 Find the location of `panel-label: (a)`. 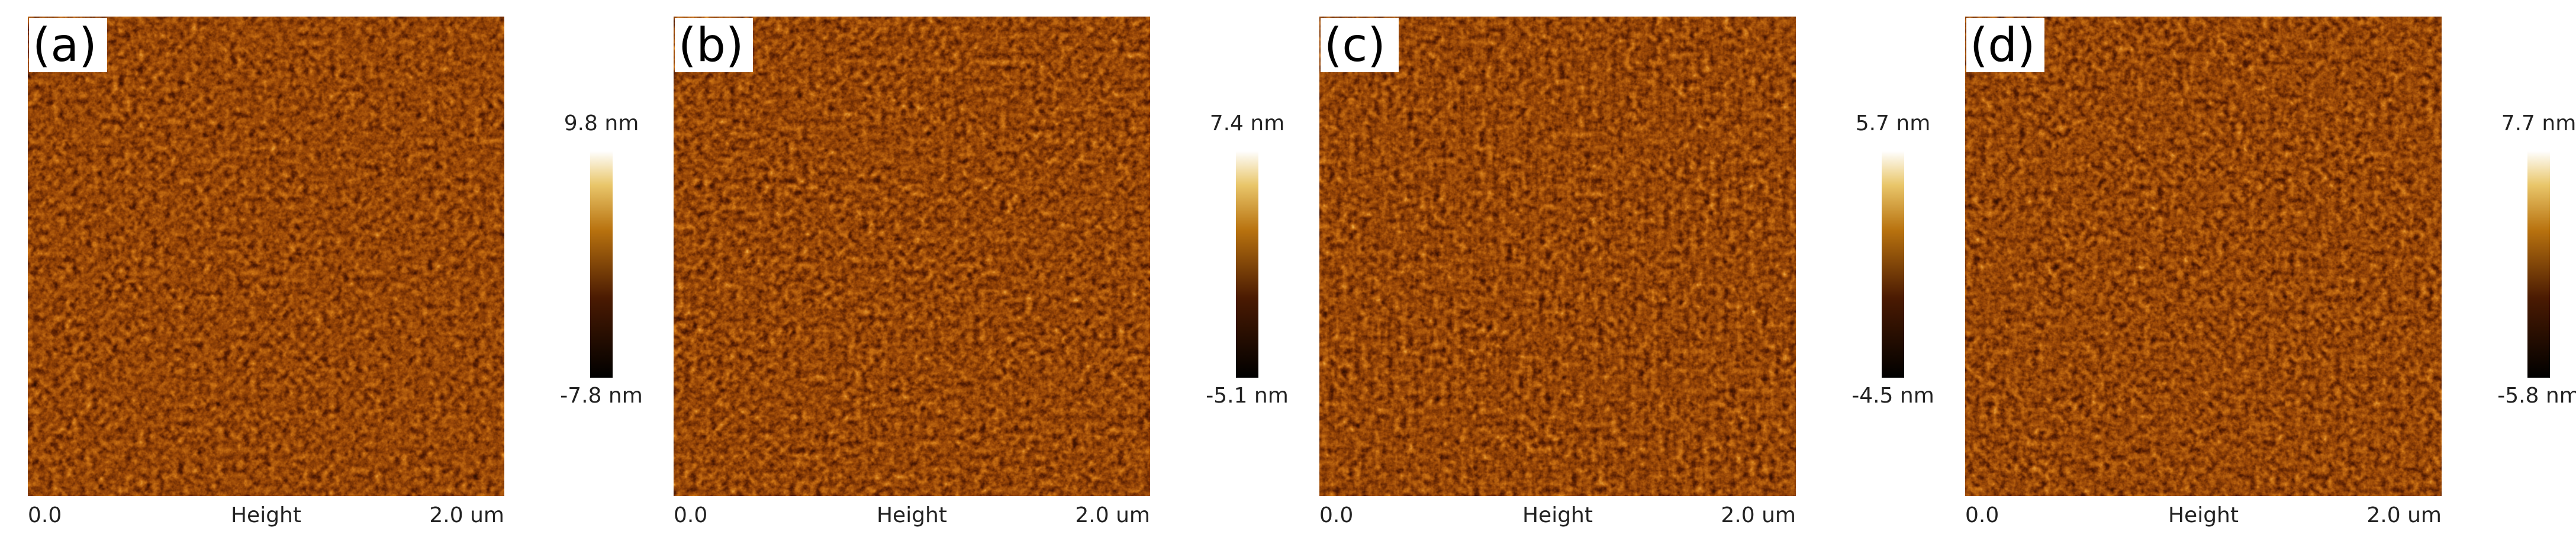

panel-label: (a) is located at coordinates (65, 45).